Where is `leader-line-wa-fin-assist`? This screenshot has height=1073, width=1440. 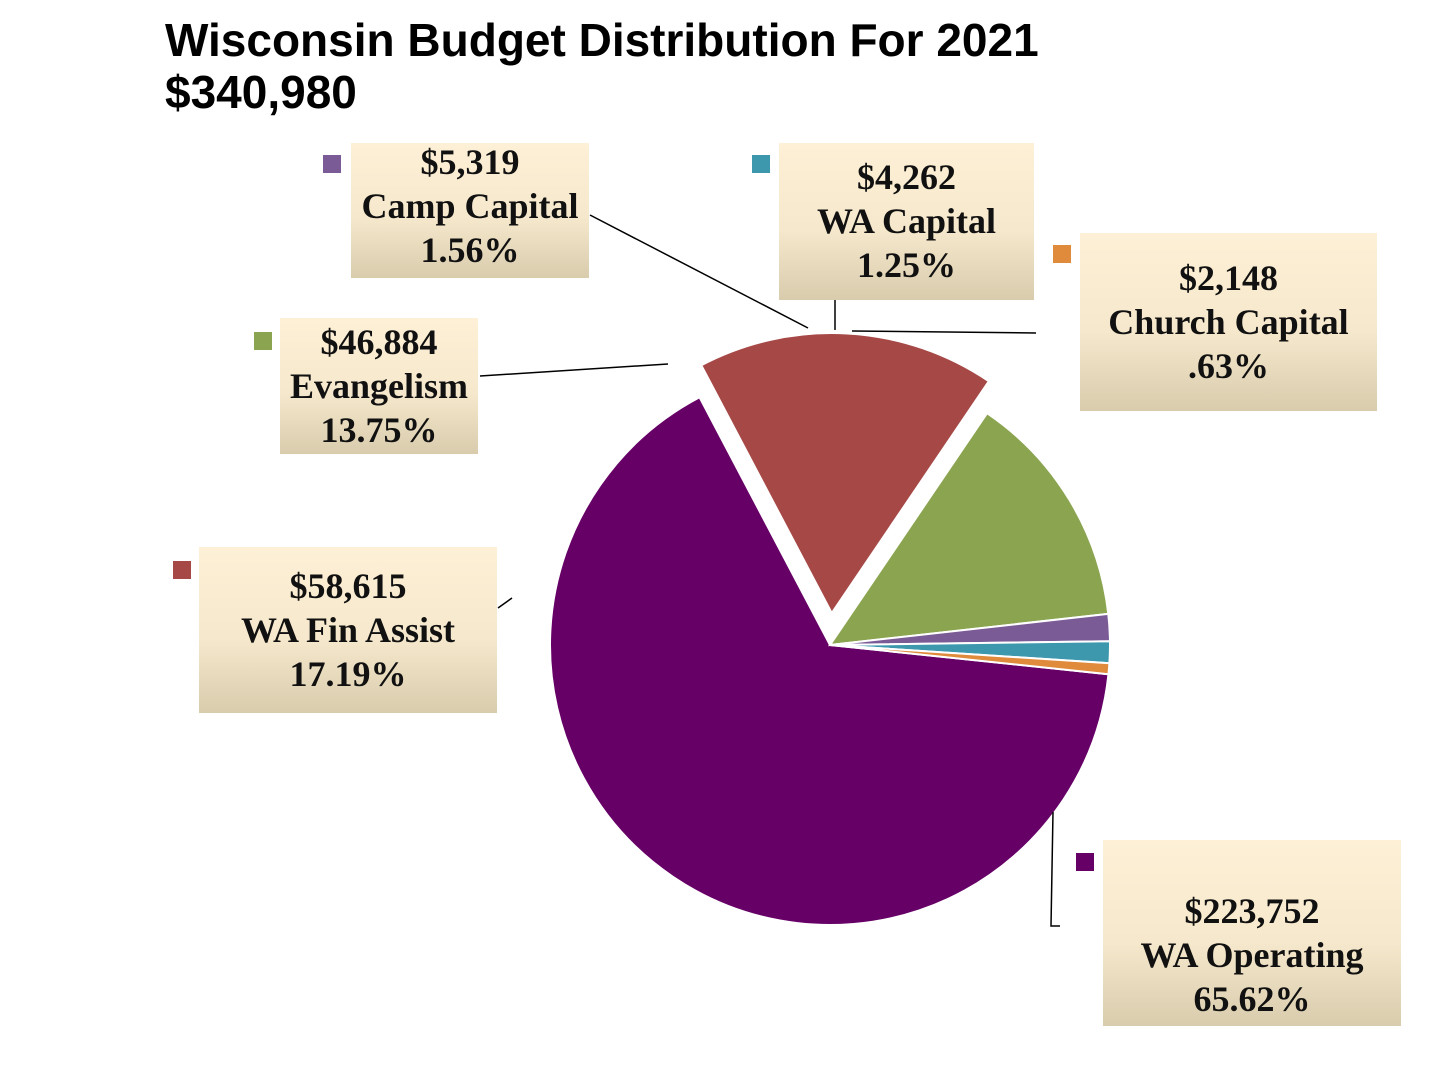
leader-line-wa-fin-assist is located at coordinates (505, 603).